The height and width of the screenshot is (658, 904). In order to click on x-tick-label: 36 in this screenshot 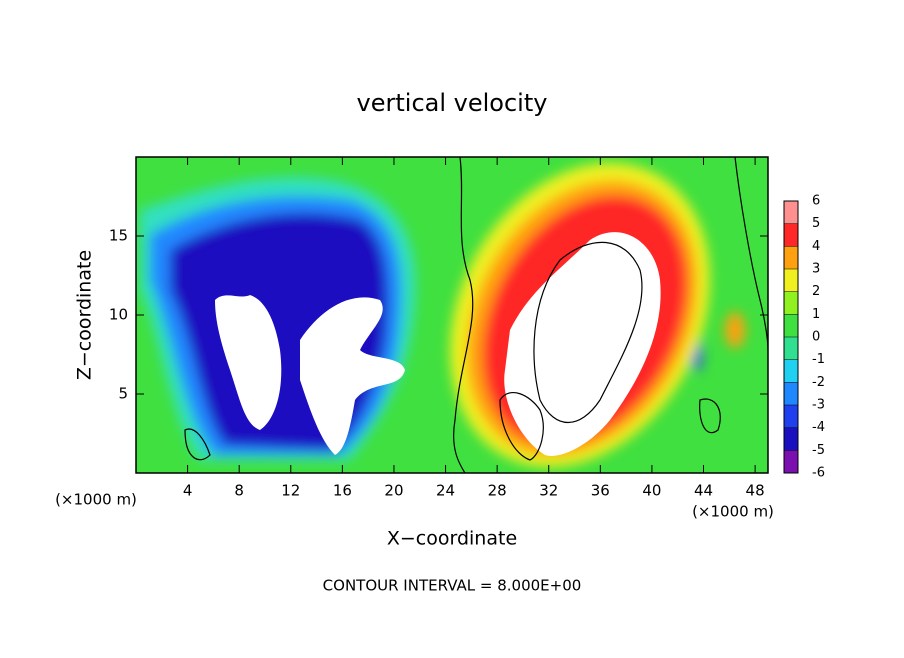, I will do `click(600, 491)`.